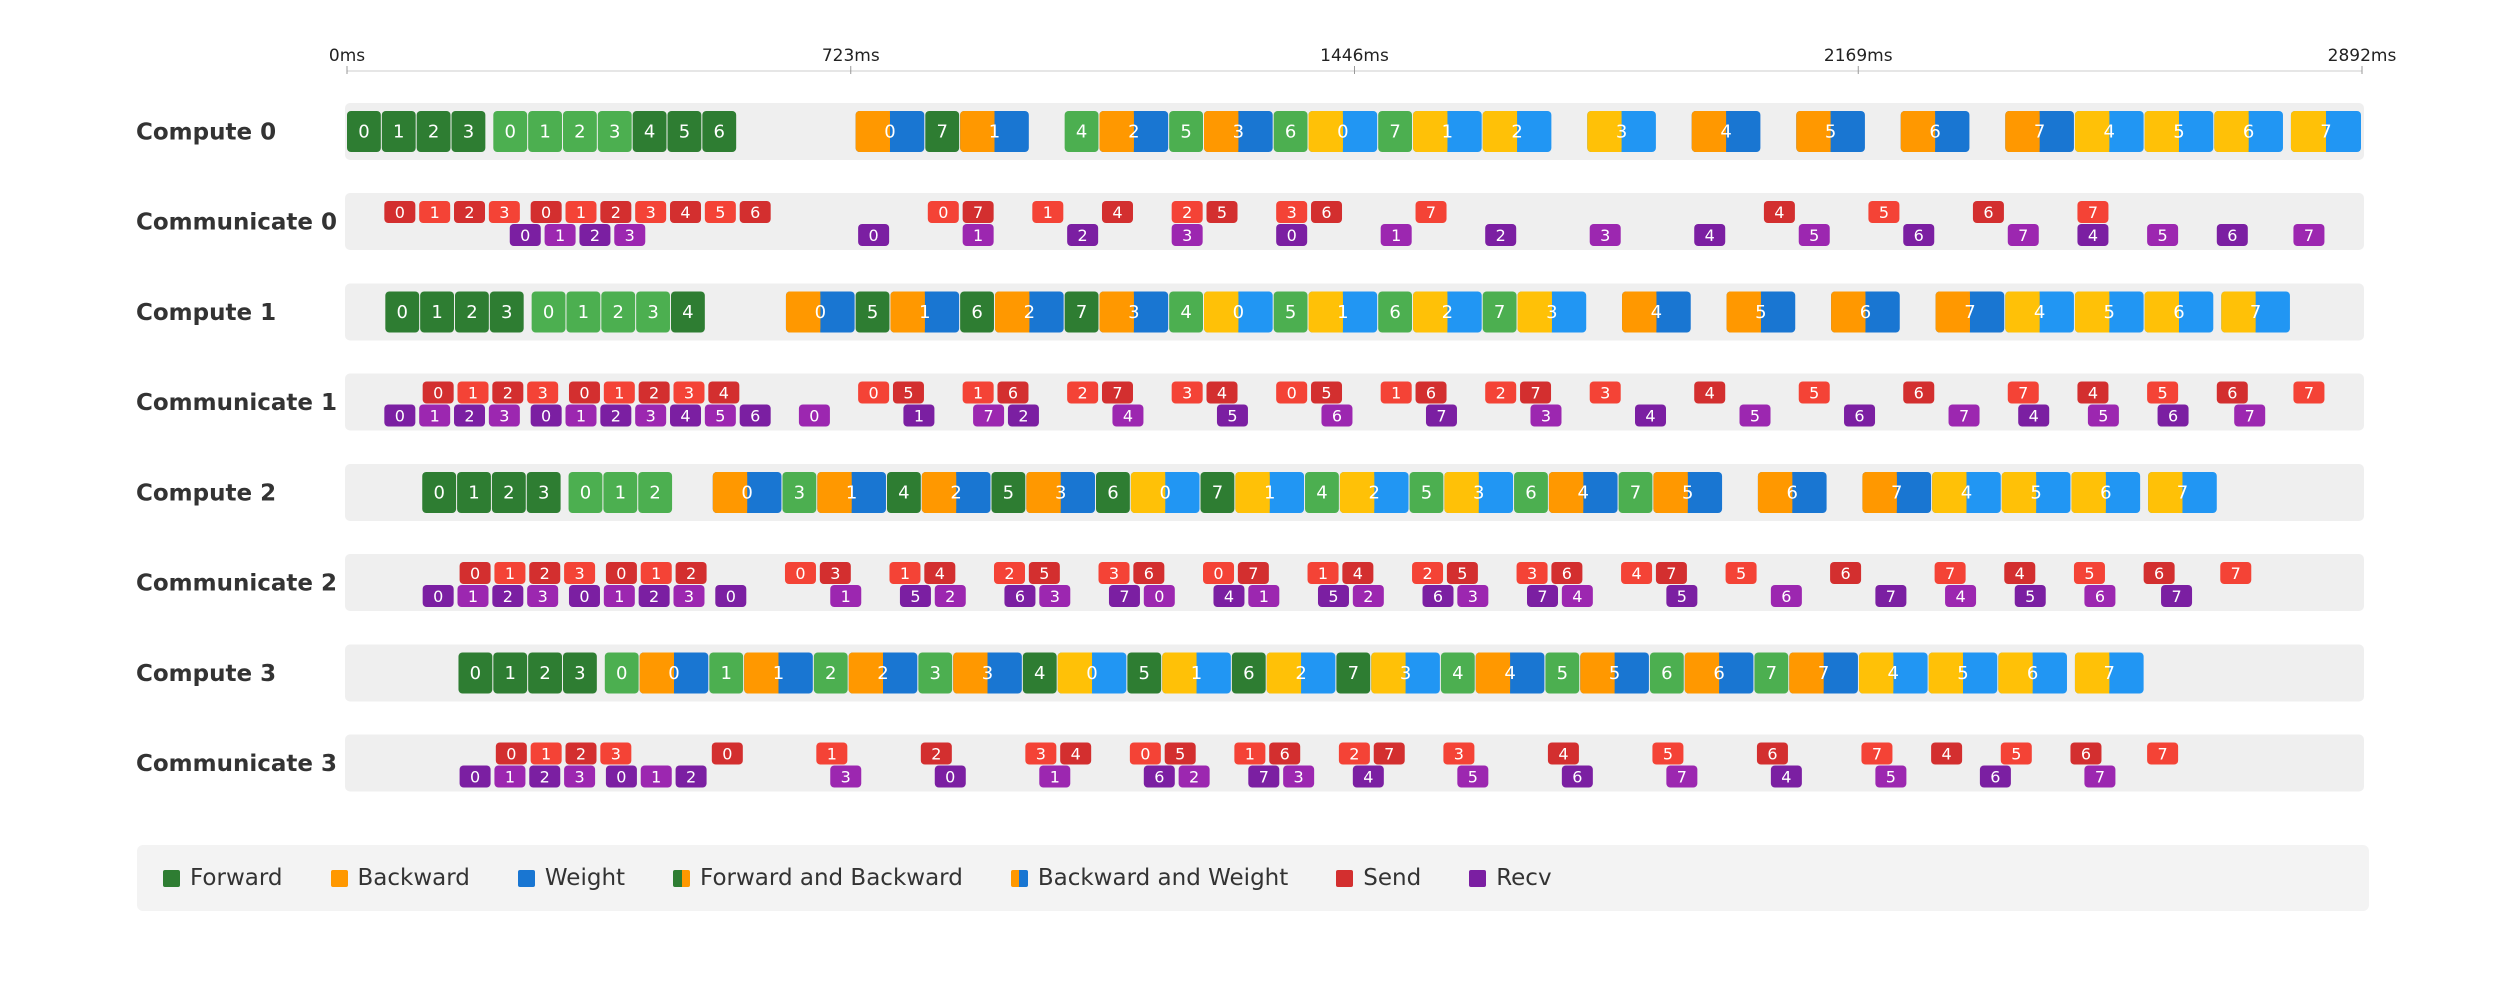 This screenshot has height=981, width=2497. I want to click on recv-label: 7, so click(2100, 777).